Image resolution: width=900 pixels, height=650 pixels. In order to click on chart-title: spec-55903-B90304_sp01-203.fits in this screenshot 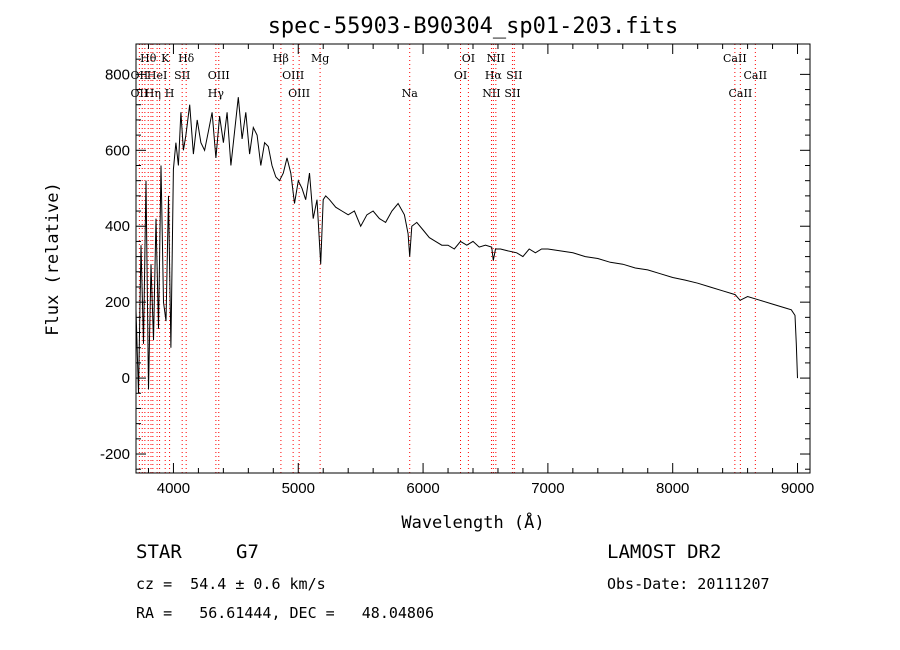, I will do `click(473, 26)`.